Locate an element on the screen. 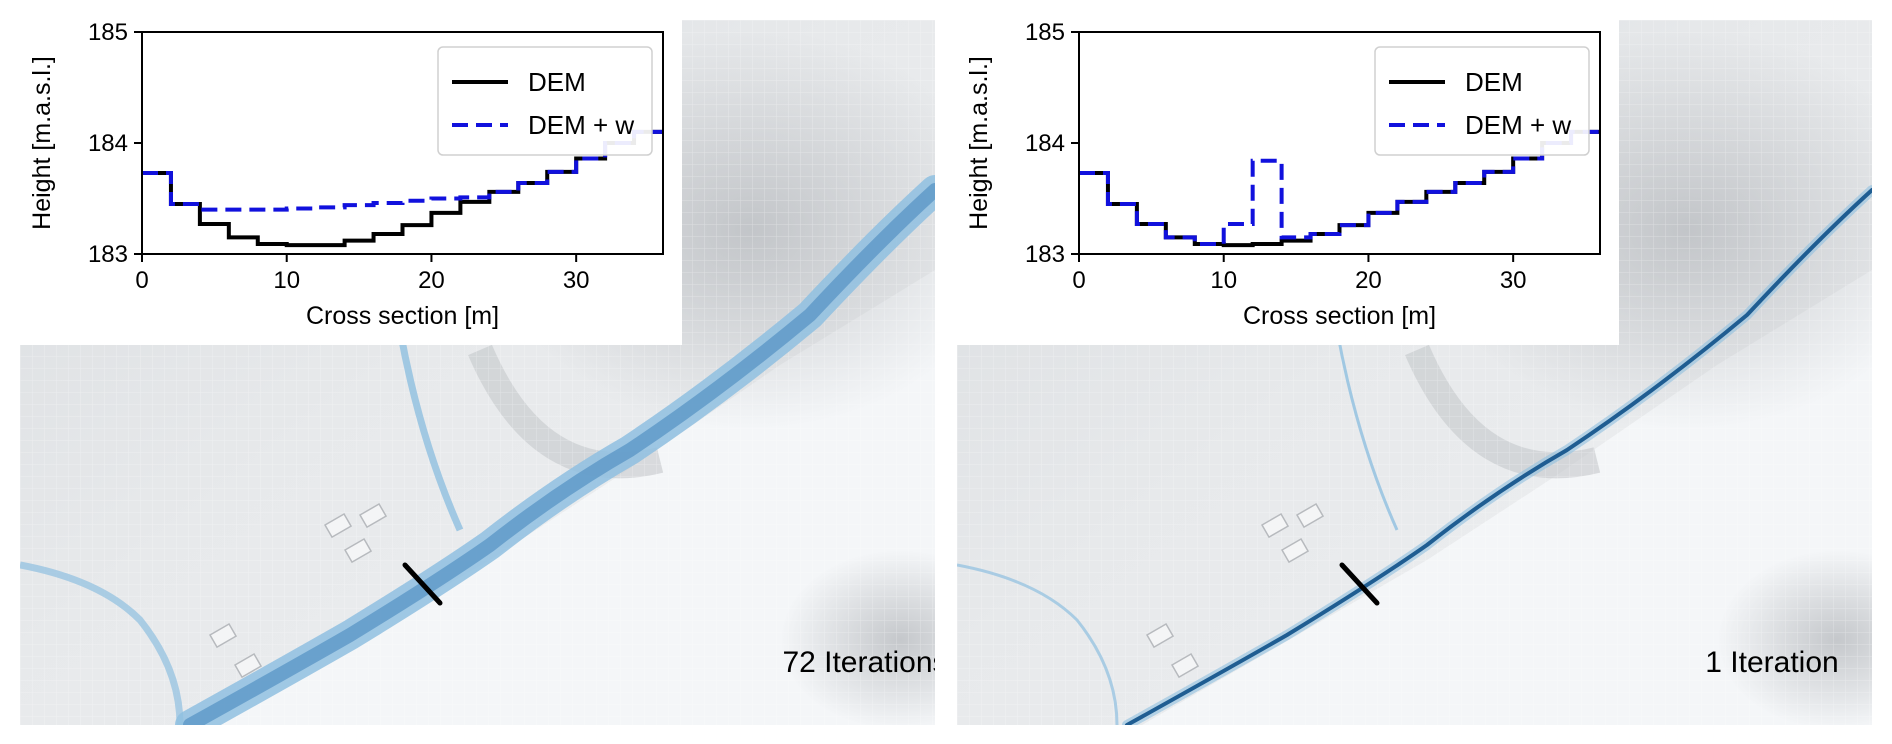 This screenshot has height=744, width=1892. iteration-label: 72 Iterations is located at coordinates (858, 662).